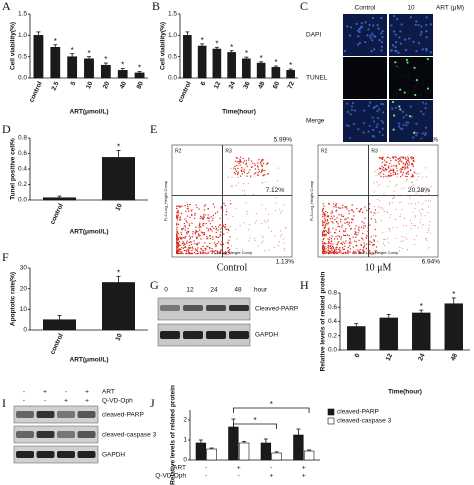  I want to click on band, so click(45, 414).